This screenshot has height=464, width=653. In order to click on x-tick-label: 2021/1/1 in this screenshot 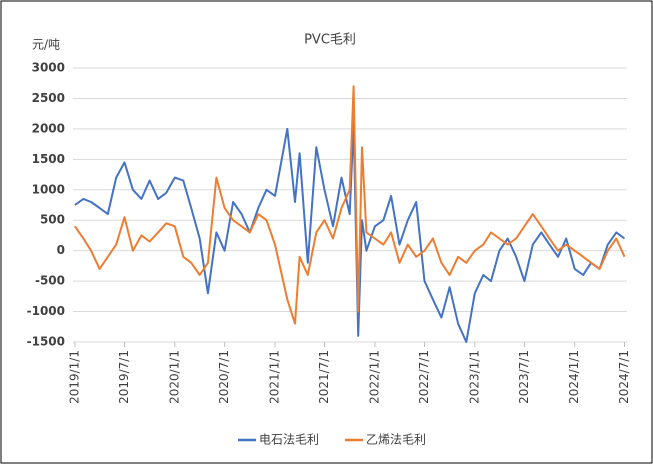, I will do `click(275, 377)`.